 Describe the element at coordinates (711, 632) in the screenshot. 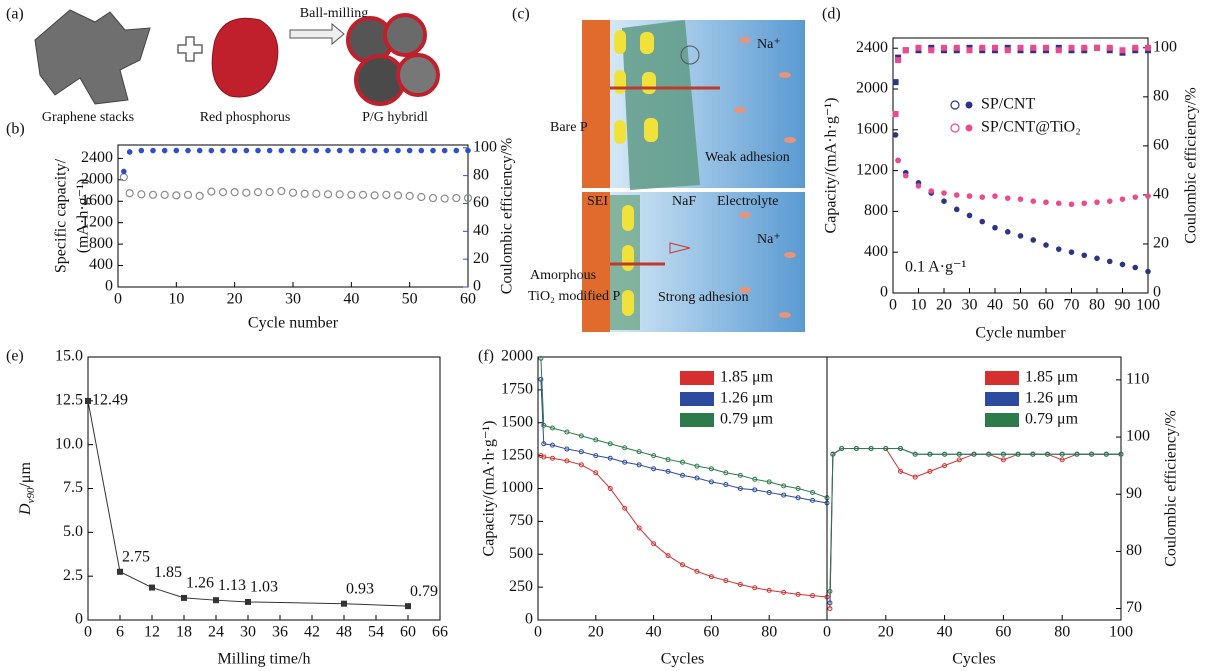

I see `x-tick-label: 60` at that location.